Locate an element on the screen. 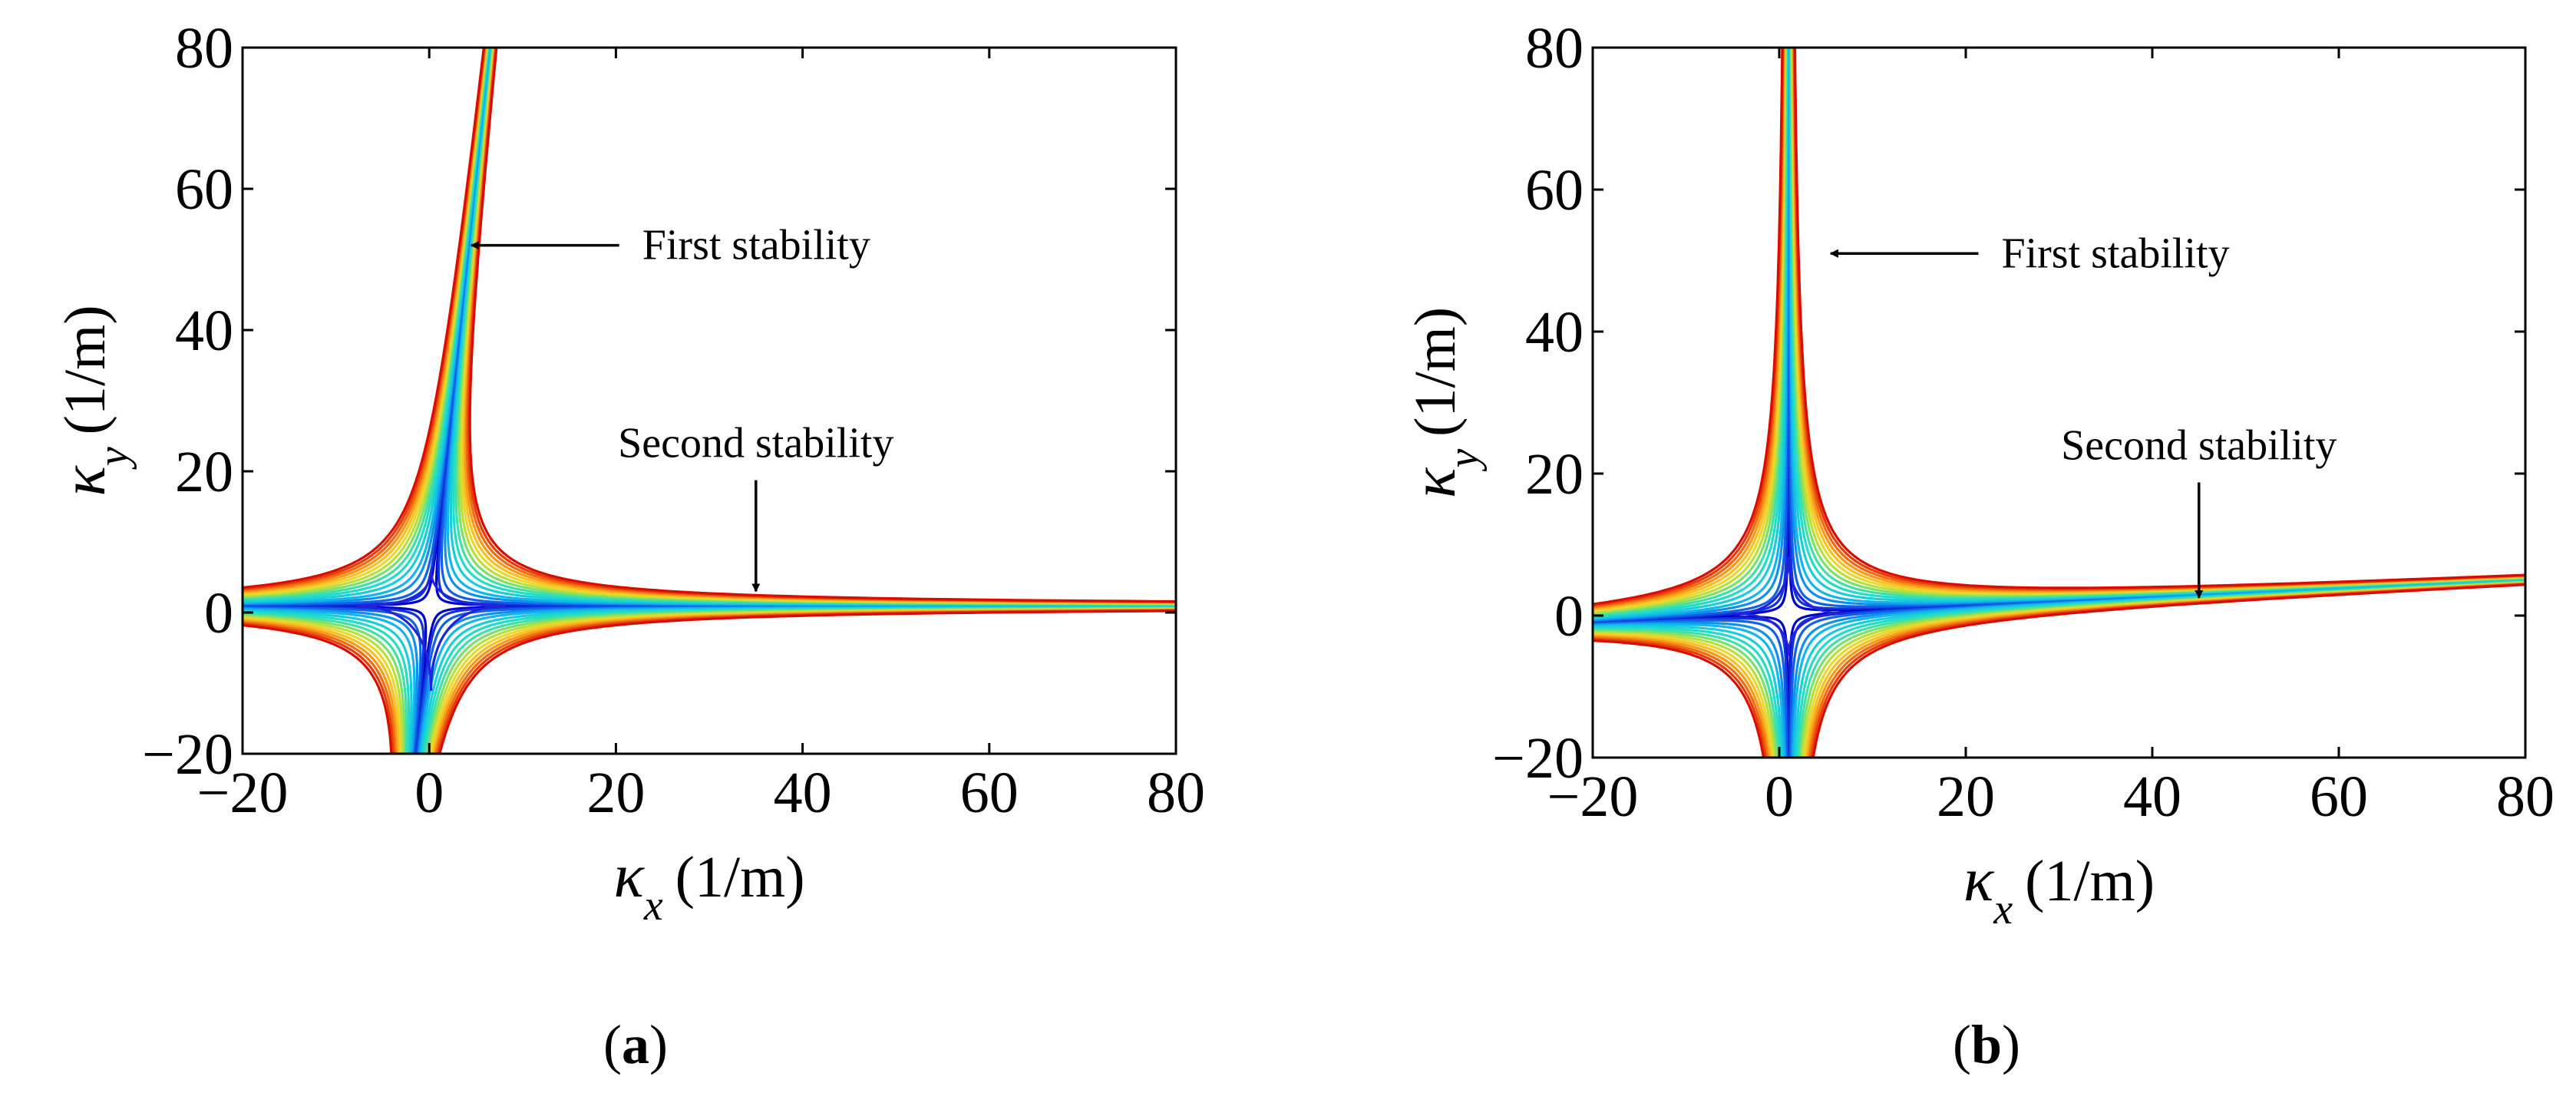 This screenshot has width=2576, height=1103. contour-level-2-q4 is located at coordinates (334, 680).